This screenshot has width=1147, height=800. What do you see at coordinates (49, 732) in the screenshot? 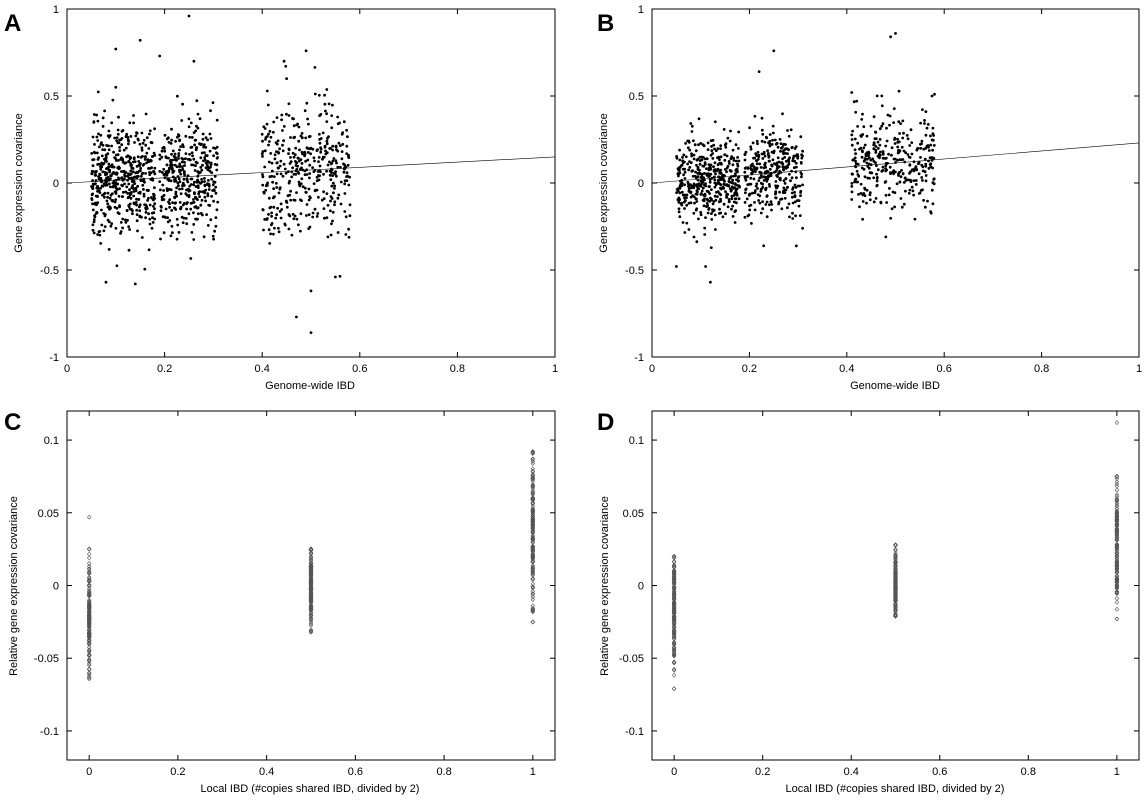
I see `y-tick-label: -0.1` at bounding box center [49, 732].